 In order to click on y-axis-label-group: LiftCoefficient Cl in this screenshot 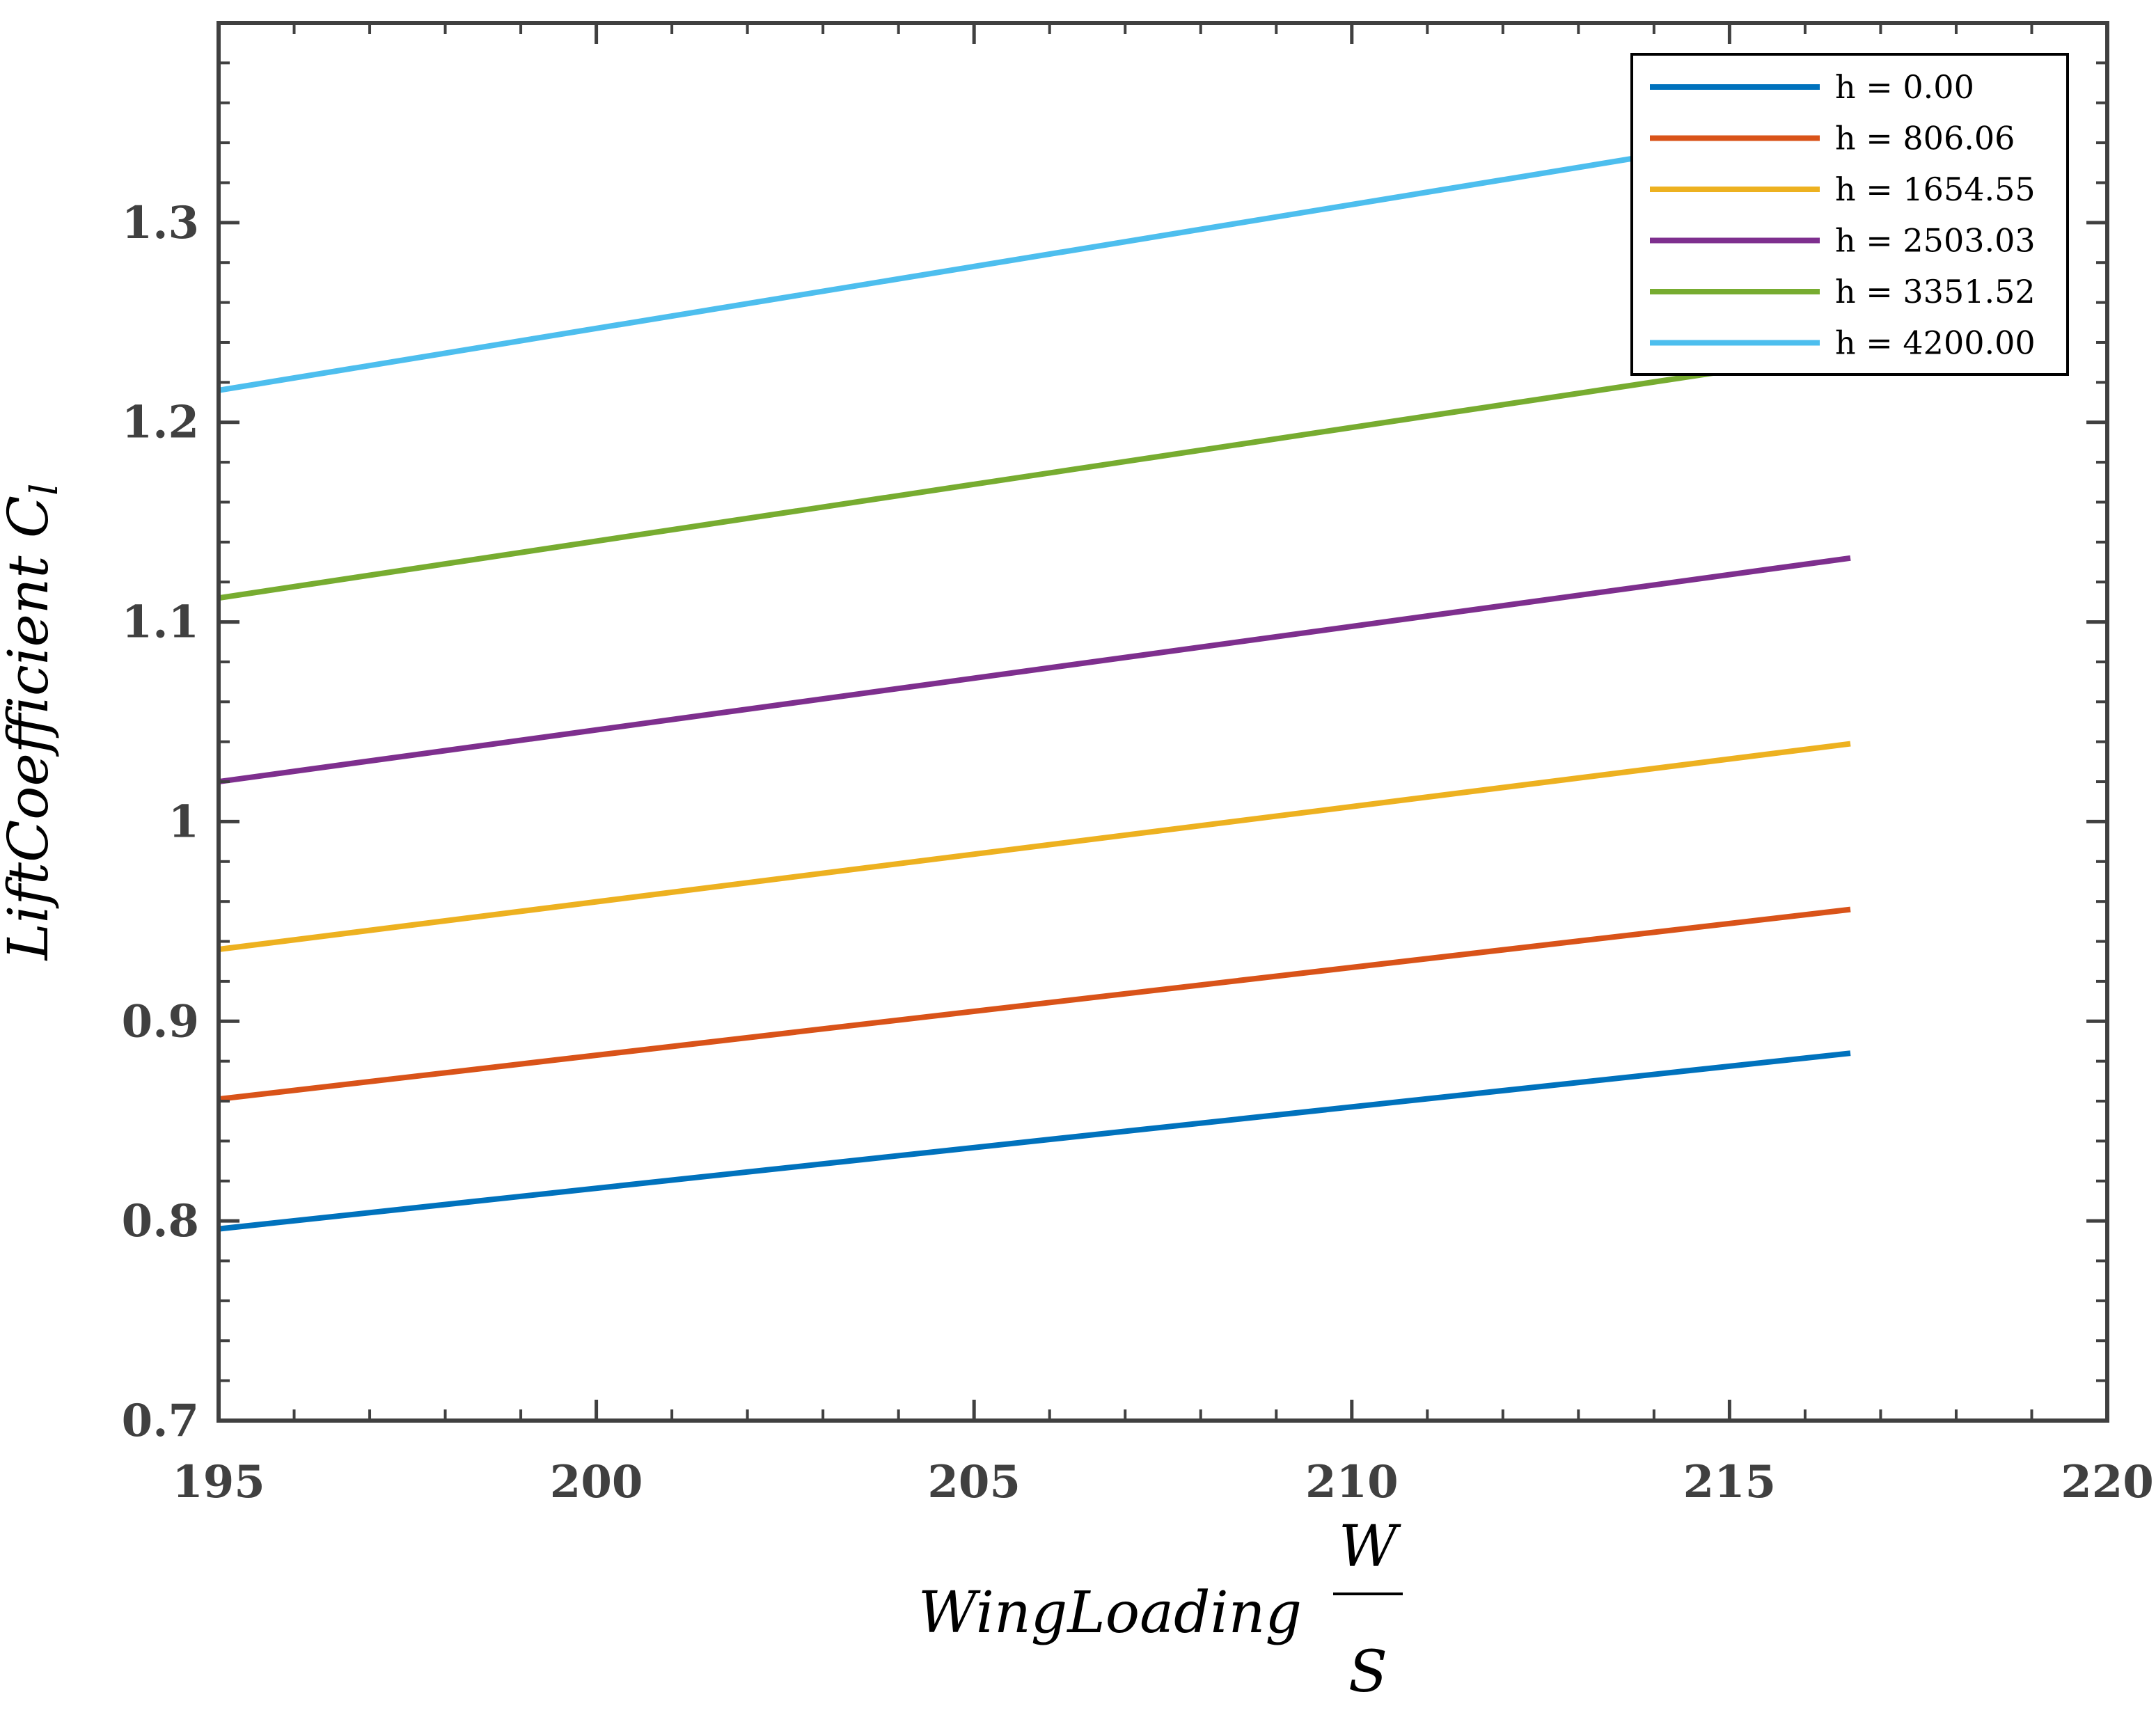, I will do `click(33, 723)`.